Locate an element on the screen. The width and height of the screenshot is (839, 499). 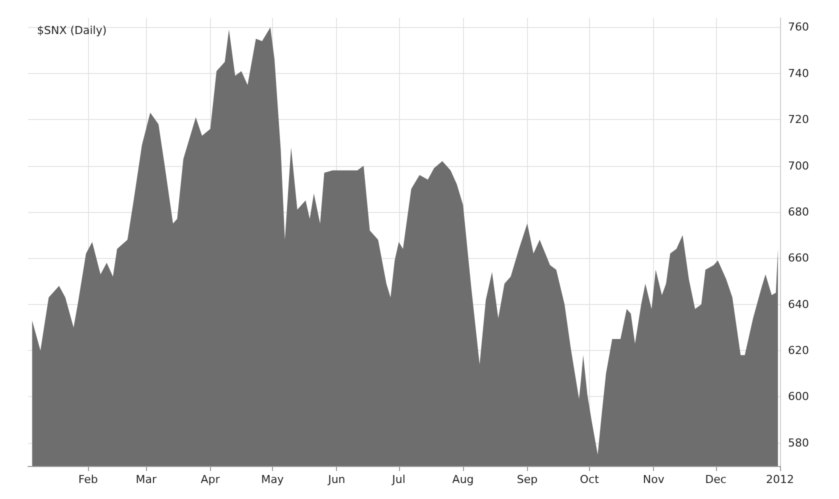
text: $SNX (Daily) is located at coordinates (72, 30).